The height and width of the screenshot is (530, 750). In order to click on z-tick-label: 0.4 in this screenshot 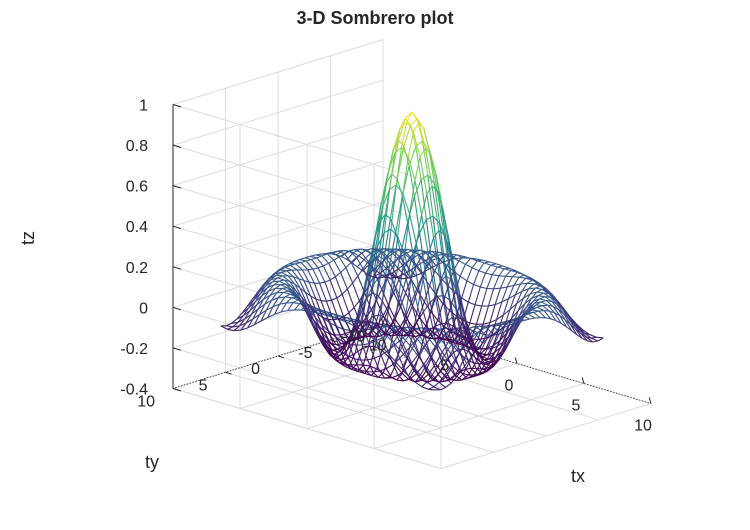, I will do `click(137, 227)`.